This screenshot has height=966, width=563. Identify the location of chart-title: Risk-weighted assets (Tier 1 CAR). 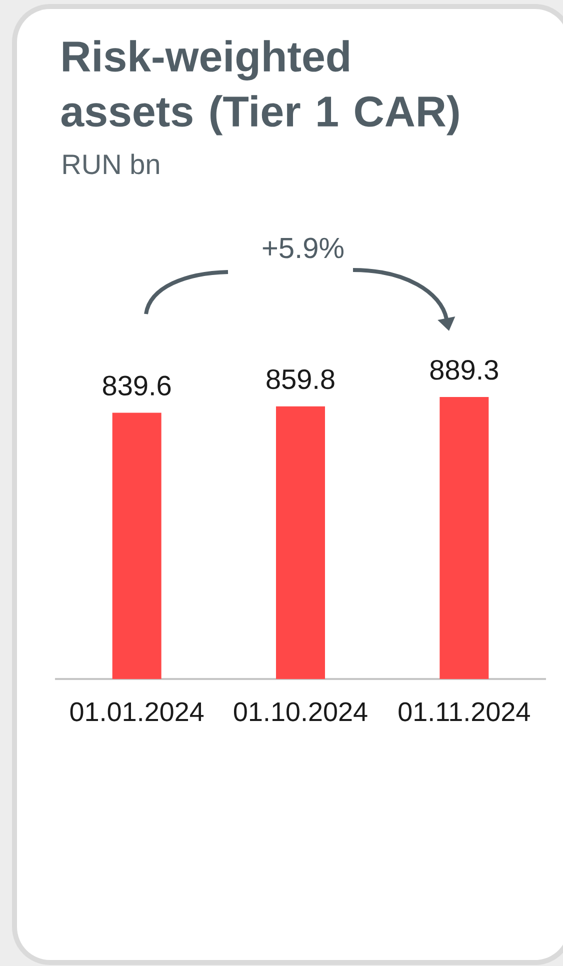
(260, 88).